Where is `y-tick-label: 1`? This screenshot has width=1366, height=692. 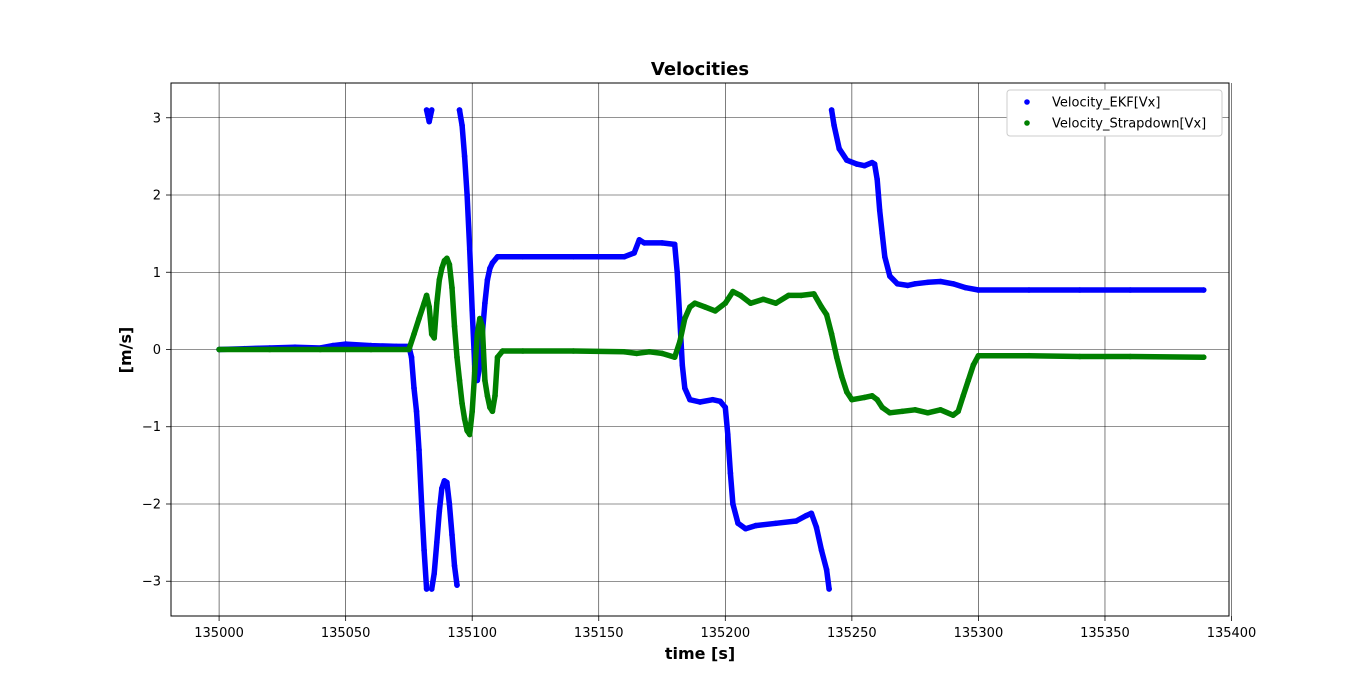
y-tick-label: 1 is located at coordinates (157, 273).